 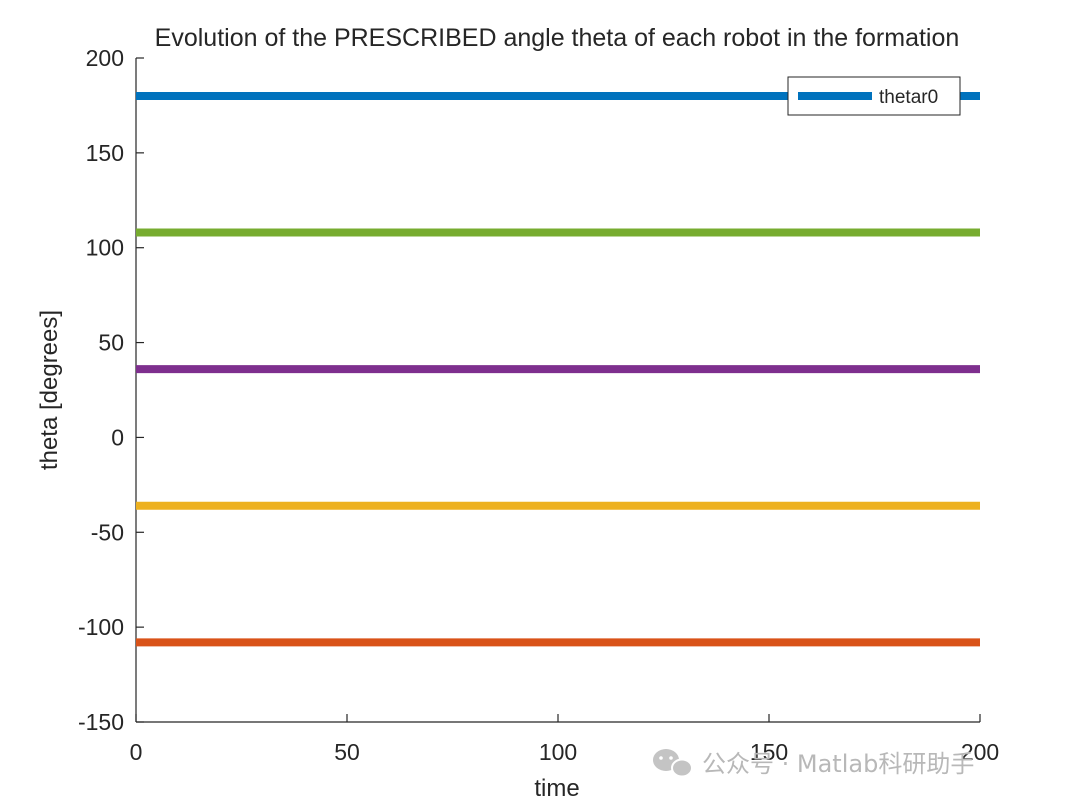 What do you see at coordinates (769, 752) in the screenshot?
I see `x-tick-label: 150` at bounding box center [769, 752].